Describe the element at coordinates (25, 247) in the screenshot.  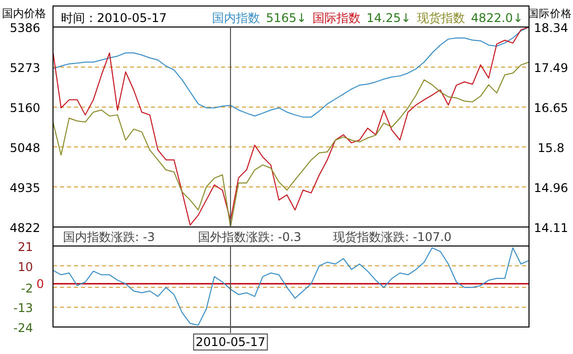
I see `y-tick-label: 21` at that location.